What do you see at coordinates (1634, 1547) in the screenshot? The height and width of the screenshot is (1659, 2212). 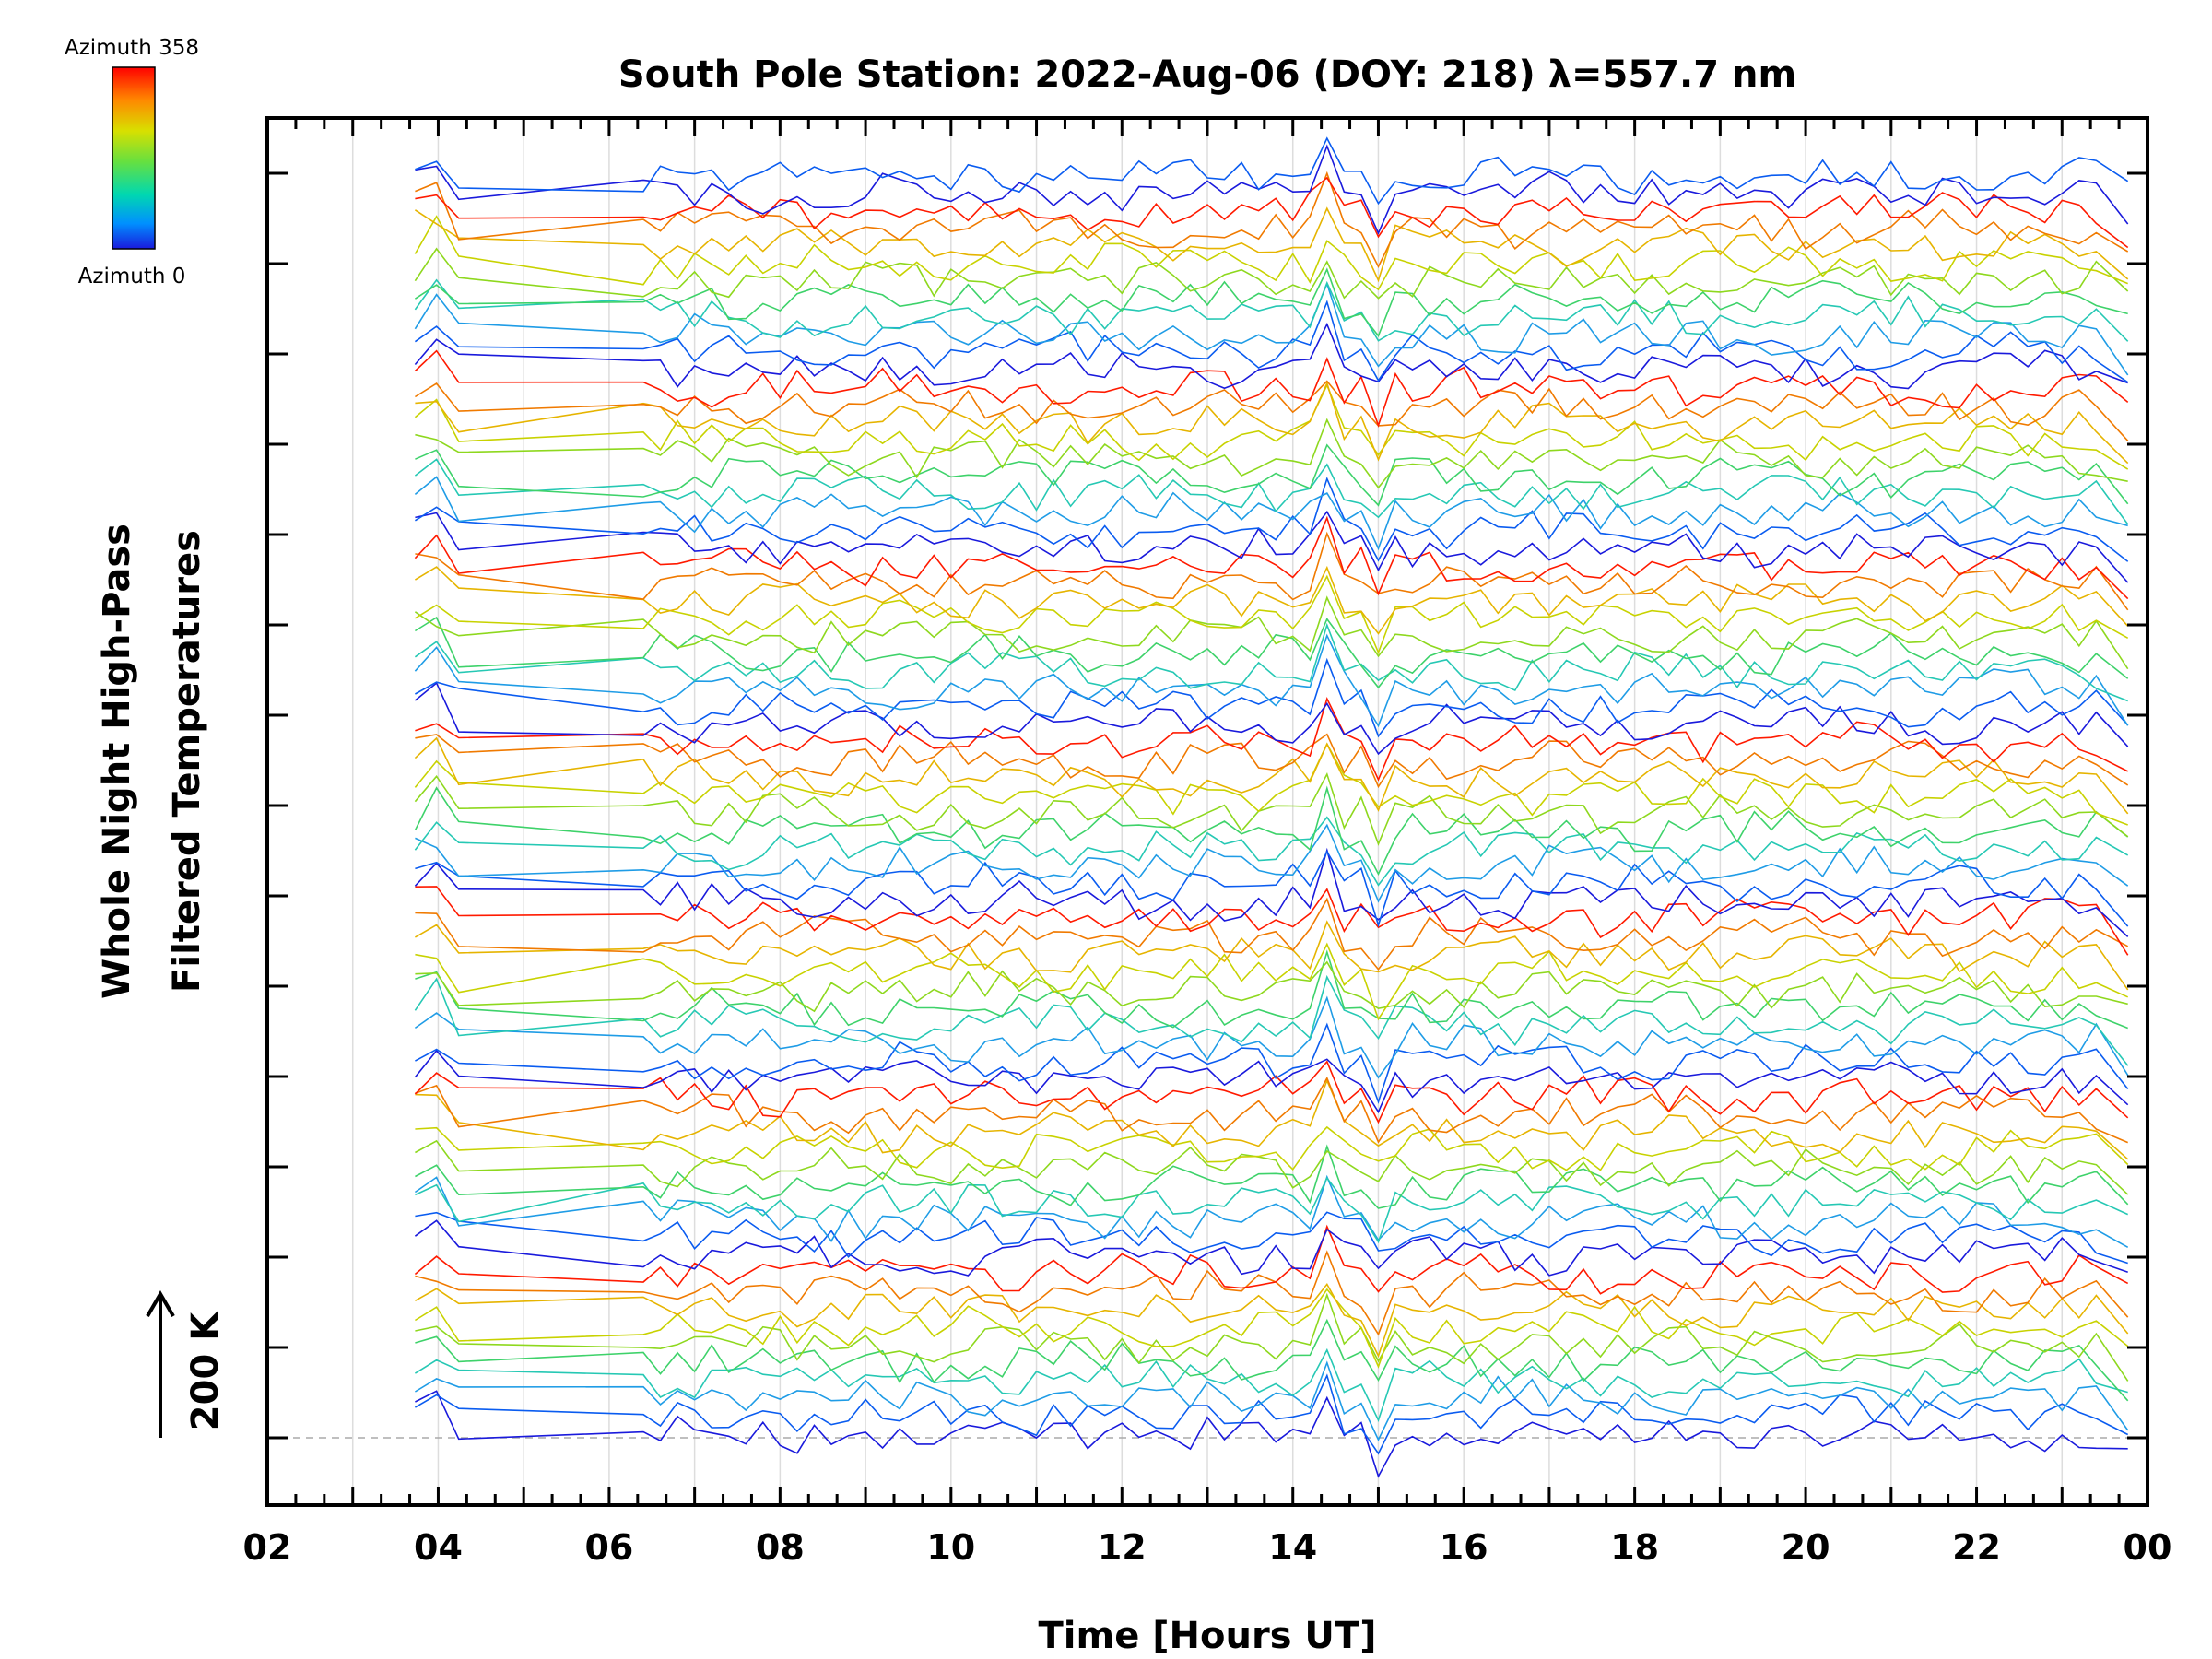 I see `x-tick-label: 18` at bounding box center [1634, 1547].